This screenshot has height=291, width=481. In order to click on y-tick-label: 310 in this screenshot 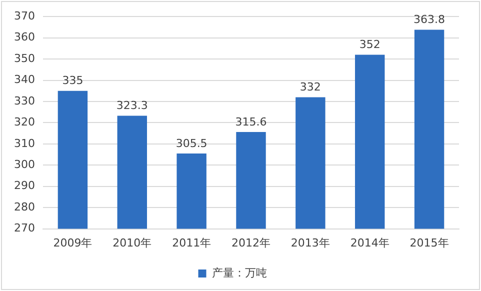, I will do `click(24, 143)`.